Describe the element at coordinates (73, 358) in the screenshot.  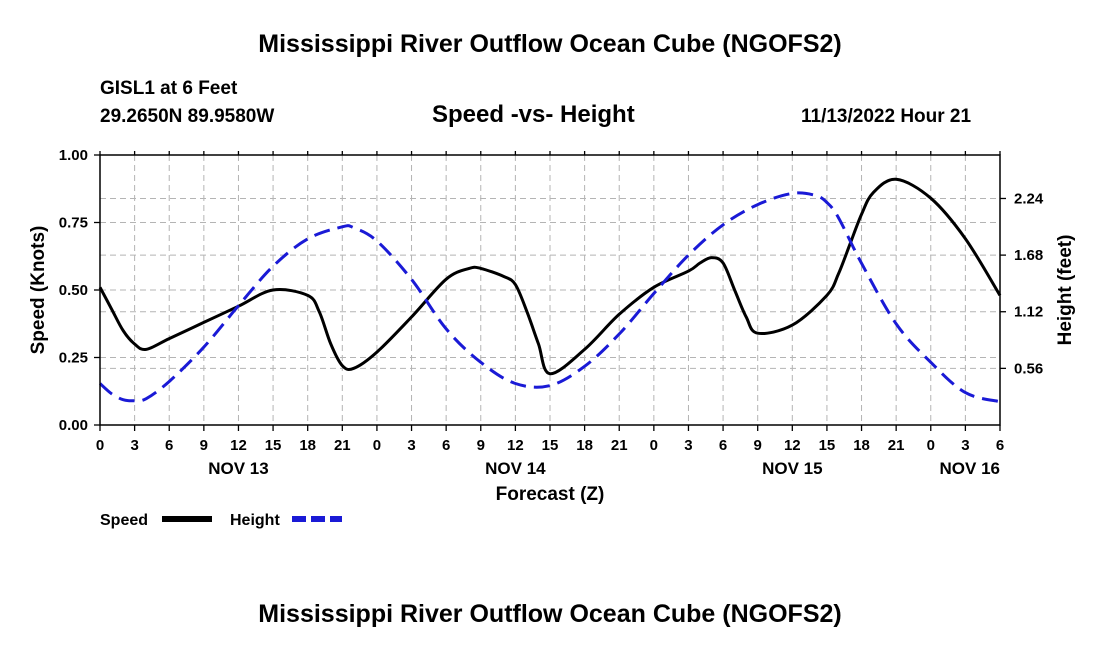
I see `y-tick-label: 0.25` at that location.